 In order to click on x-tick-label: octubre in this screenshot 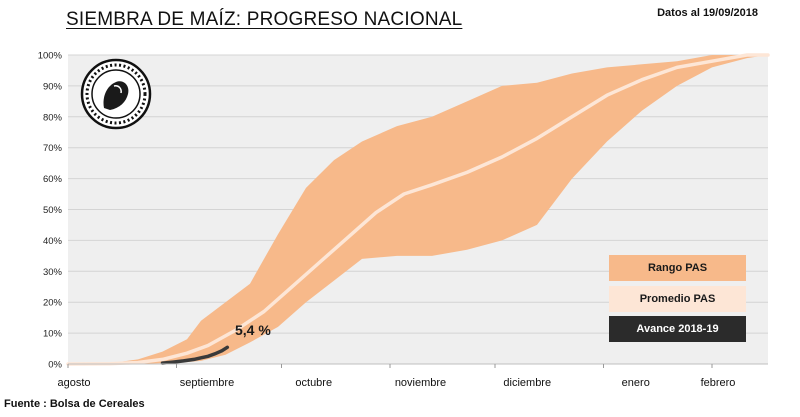, I will do `click(313, 383)`.